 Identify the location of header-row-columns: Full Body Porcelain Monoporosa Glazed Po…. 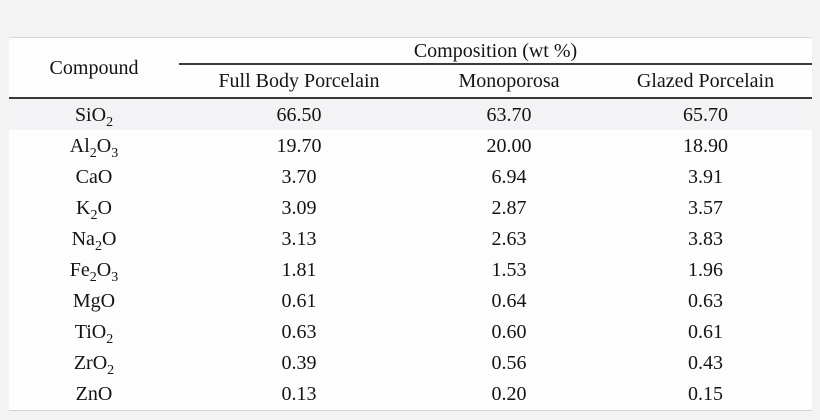
(411, 81).